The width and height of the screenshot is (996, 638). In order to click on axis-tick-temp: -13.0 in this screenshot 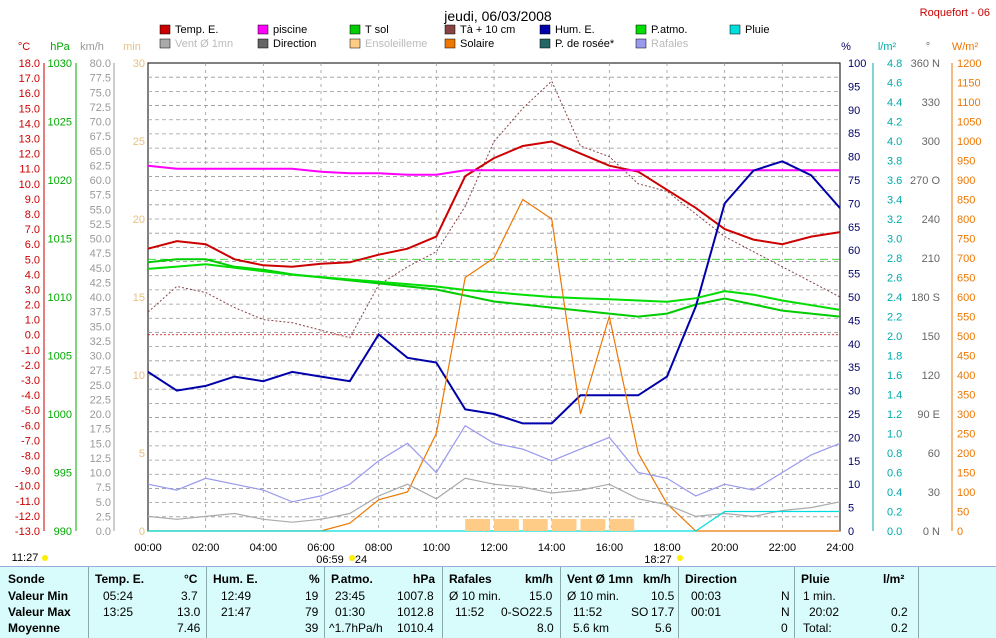, I will do `click(27, 532)`.